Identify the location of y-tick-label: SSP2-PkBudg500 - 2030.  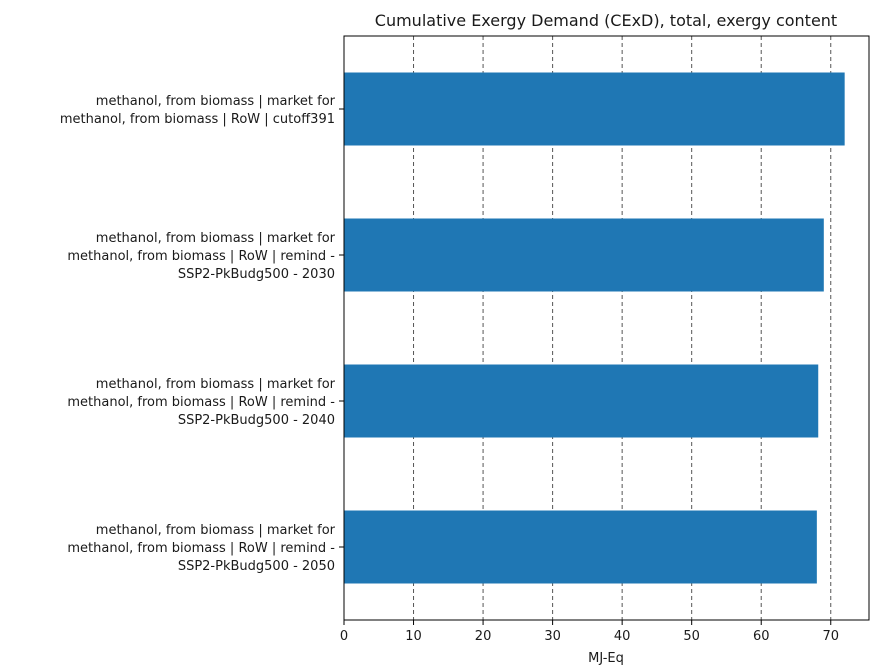
(256, 274).